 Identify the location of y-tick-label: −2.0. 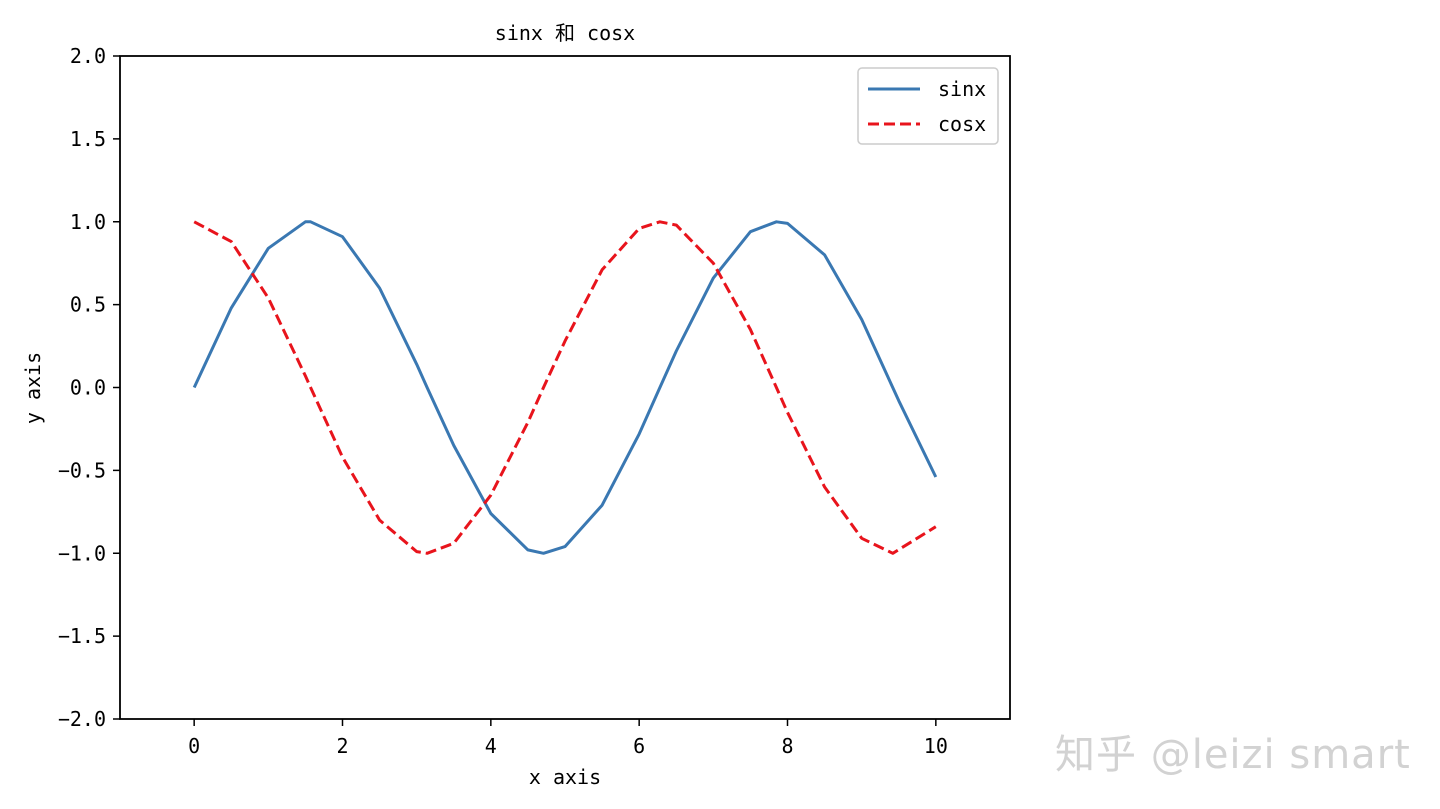
(82, 719).